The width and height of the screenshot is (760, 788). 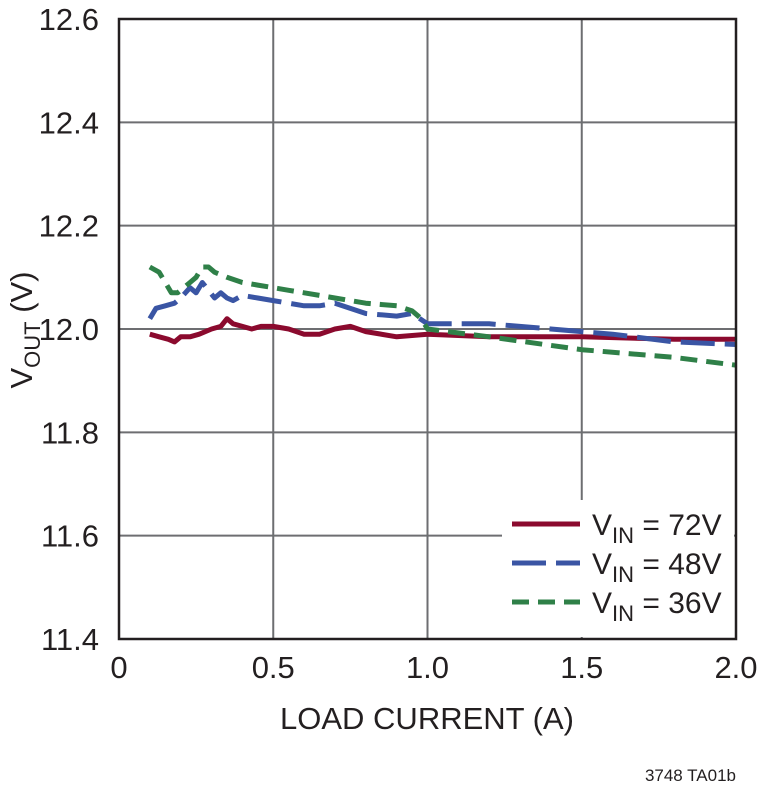 I want to click on legend-label: VIN = 36V, so click(x=657, y=606).